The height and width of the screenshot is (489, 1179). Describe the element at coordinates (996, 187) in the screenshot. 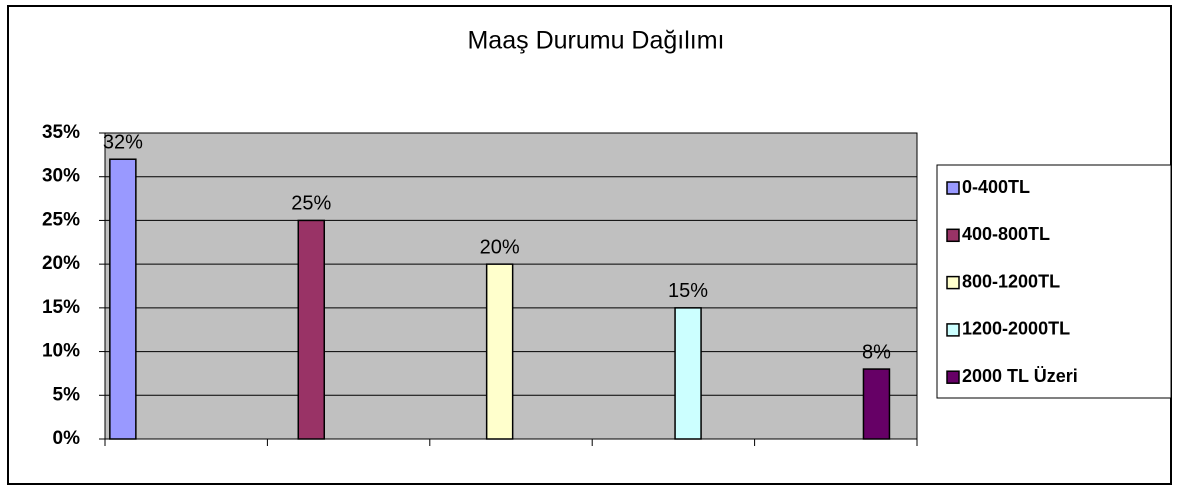

I see `legend-label: 0-400TL` at that location.